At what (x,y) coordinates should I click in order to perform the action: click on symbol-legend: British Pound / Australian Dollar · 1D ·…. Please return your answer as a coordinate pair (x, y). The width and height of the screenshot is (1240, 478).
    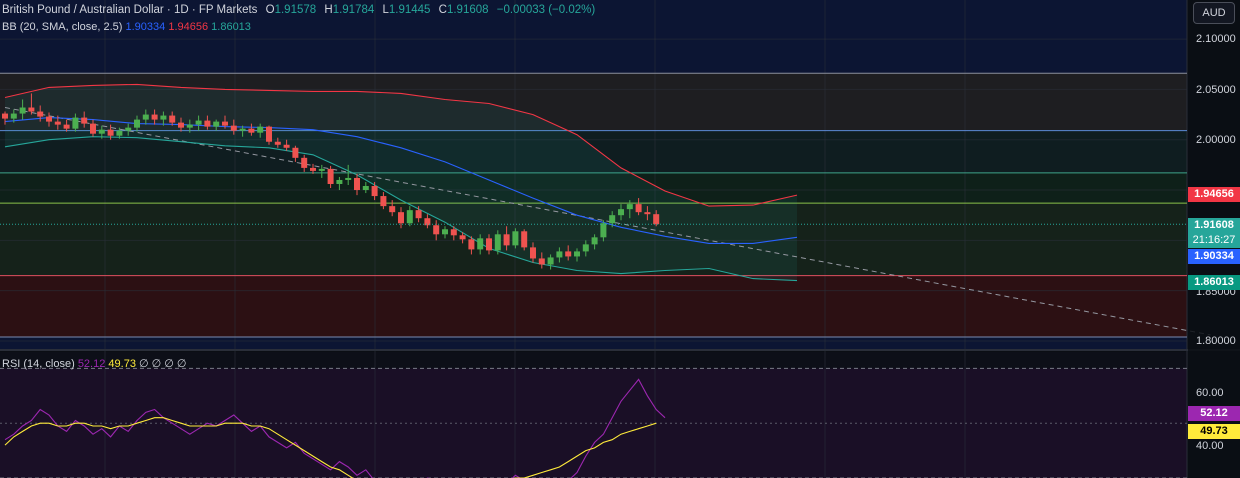
    Looking at the image, I should click on (301, 10).